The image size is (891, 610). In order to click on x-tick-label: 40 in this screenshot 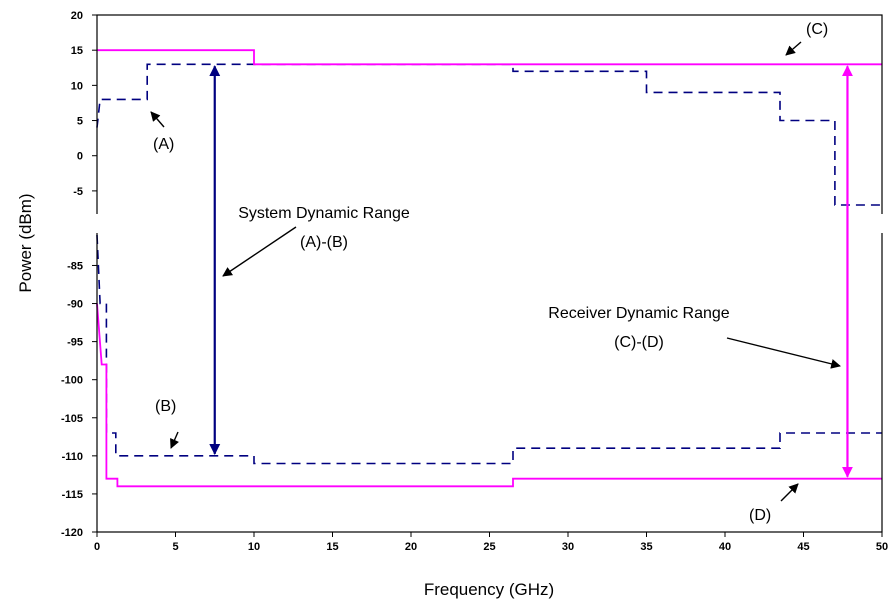, I will do `click(725, 547)`.